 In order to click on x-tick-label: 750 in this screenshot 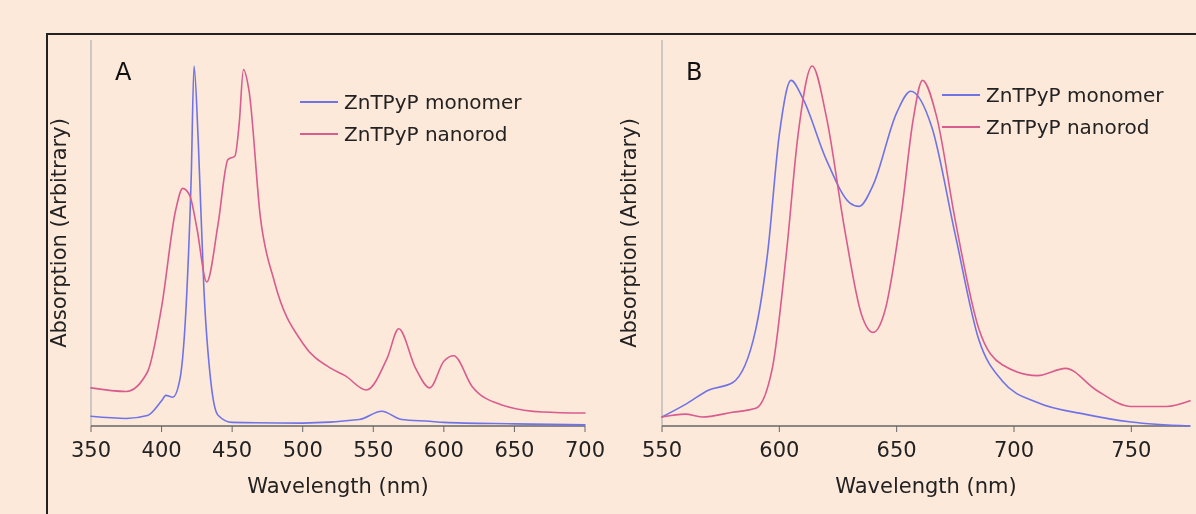, I will do `click(1131, 450)`.